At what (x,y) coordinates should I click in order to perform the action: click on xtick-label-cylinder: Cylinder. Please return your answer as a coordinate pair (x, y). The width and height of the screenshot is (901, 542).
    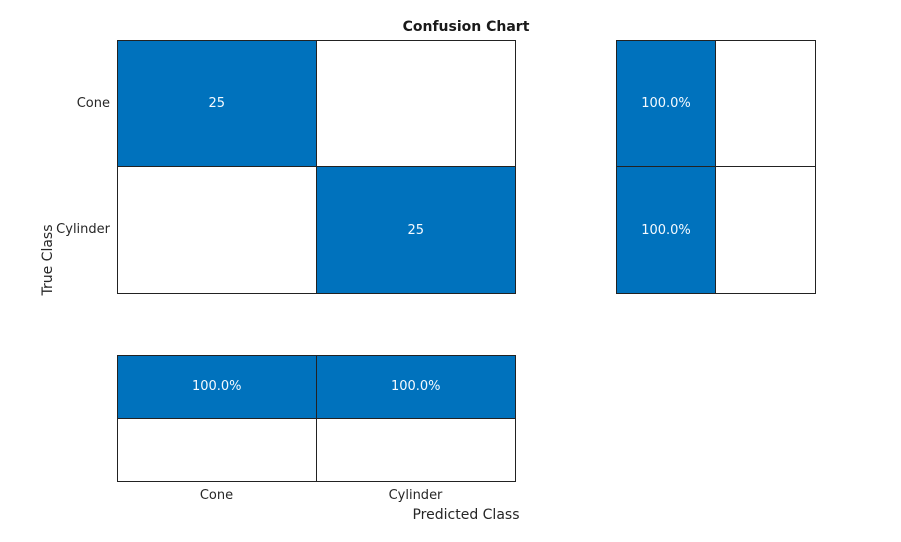
    Looking at the image, I should click on (415, 495).